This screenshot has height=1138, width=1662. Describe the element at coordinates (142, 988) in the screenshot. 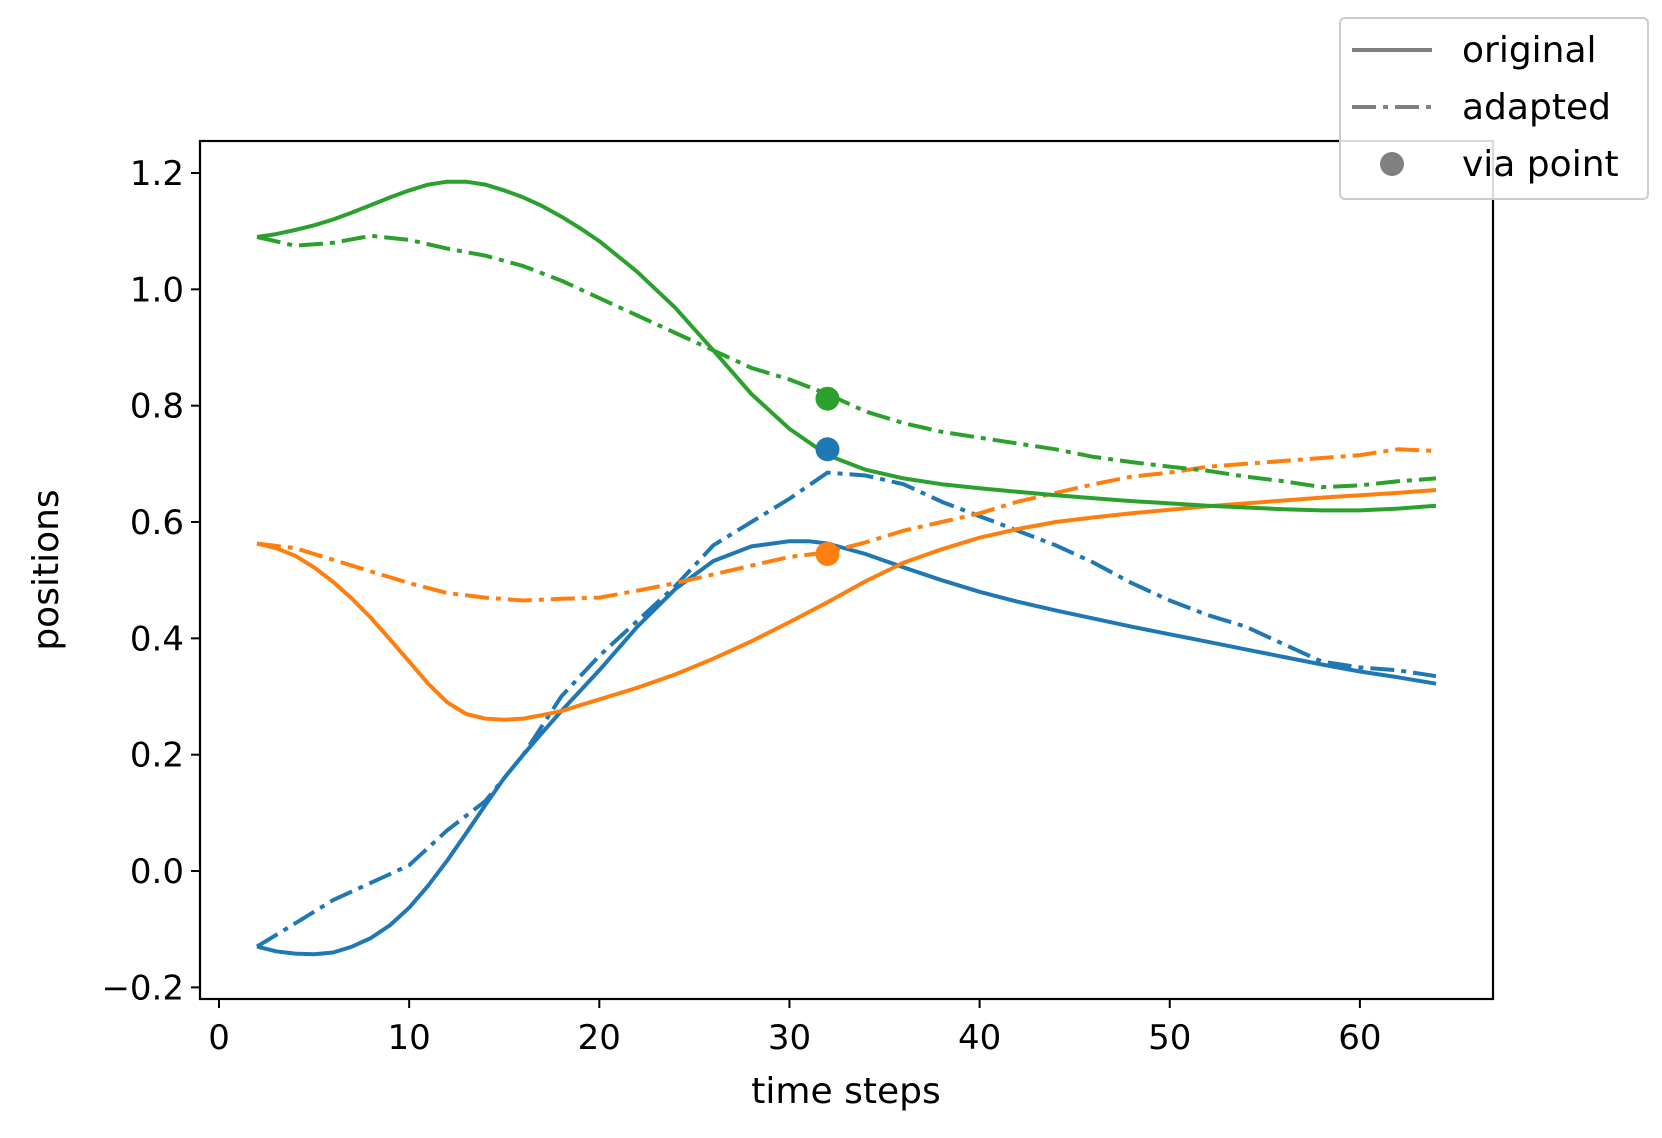

I see `y-tick-label: −0.2` at that location.